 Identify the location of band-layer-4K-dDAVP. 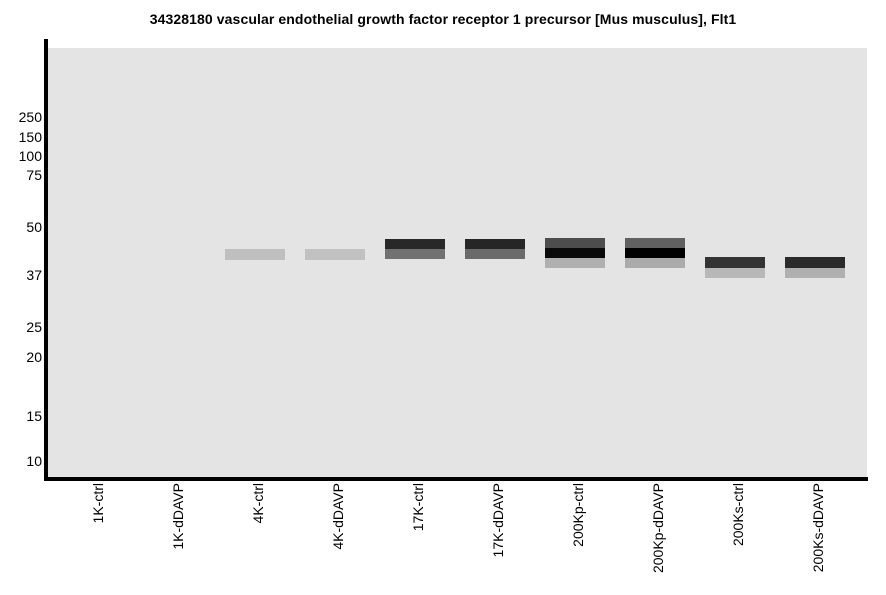
(335, 254).